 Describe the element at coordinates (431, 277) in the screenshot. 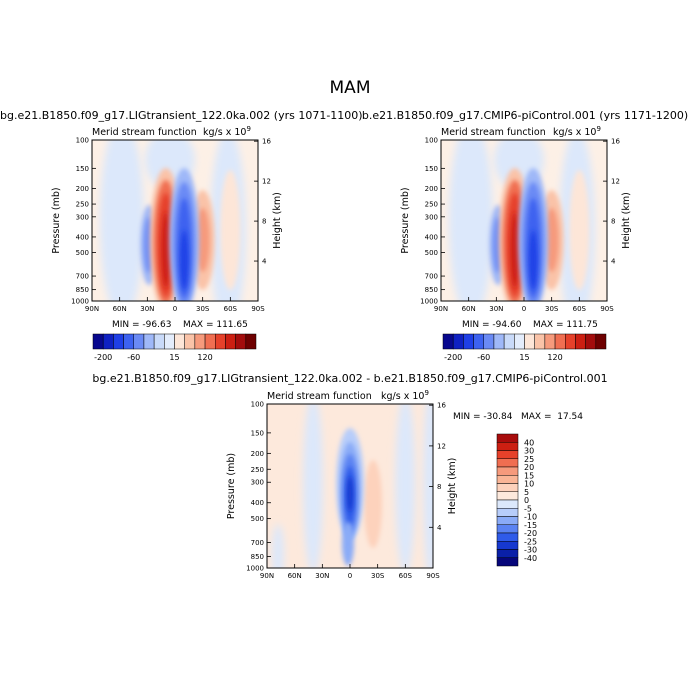

I see `panel2-ytick-label: 700` at that location.